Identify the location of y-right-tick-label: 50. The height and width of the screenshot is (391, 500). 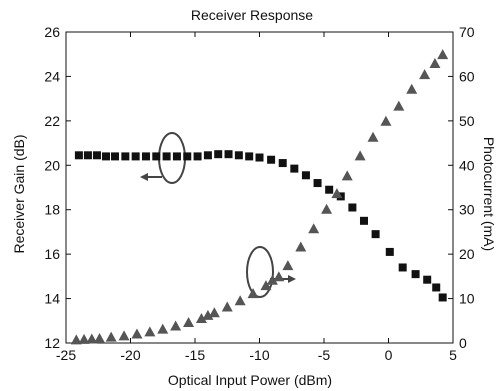
(467, 121).